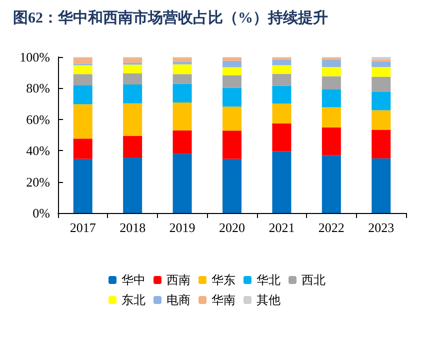 The height and width of the screenshot is (349, 434). I want to click on legend-label: 东北, so click(134, 300).